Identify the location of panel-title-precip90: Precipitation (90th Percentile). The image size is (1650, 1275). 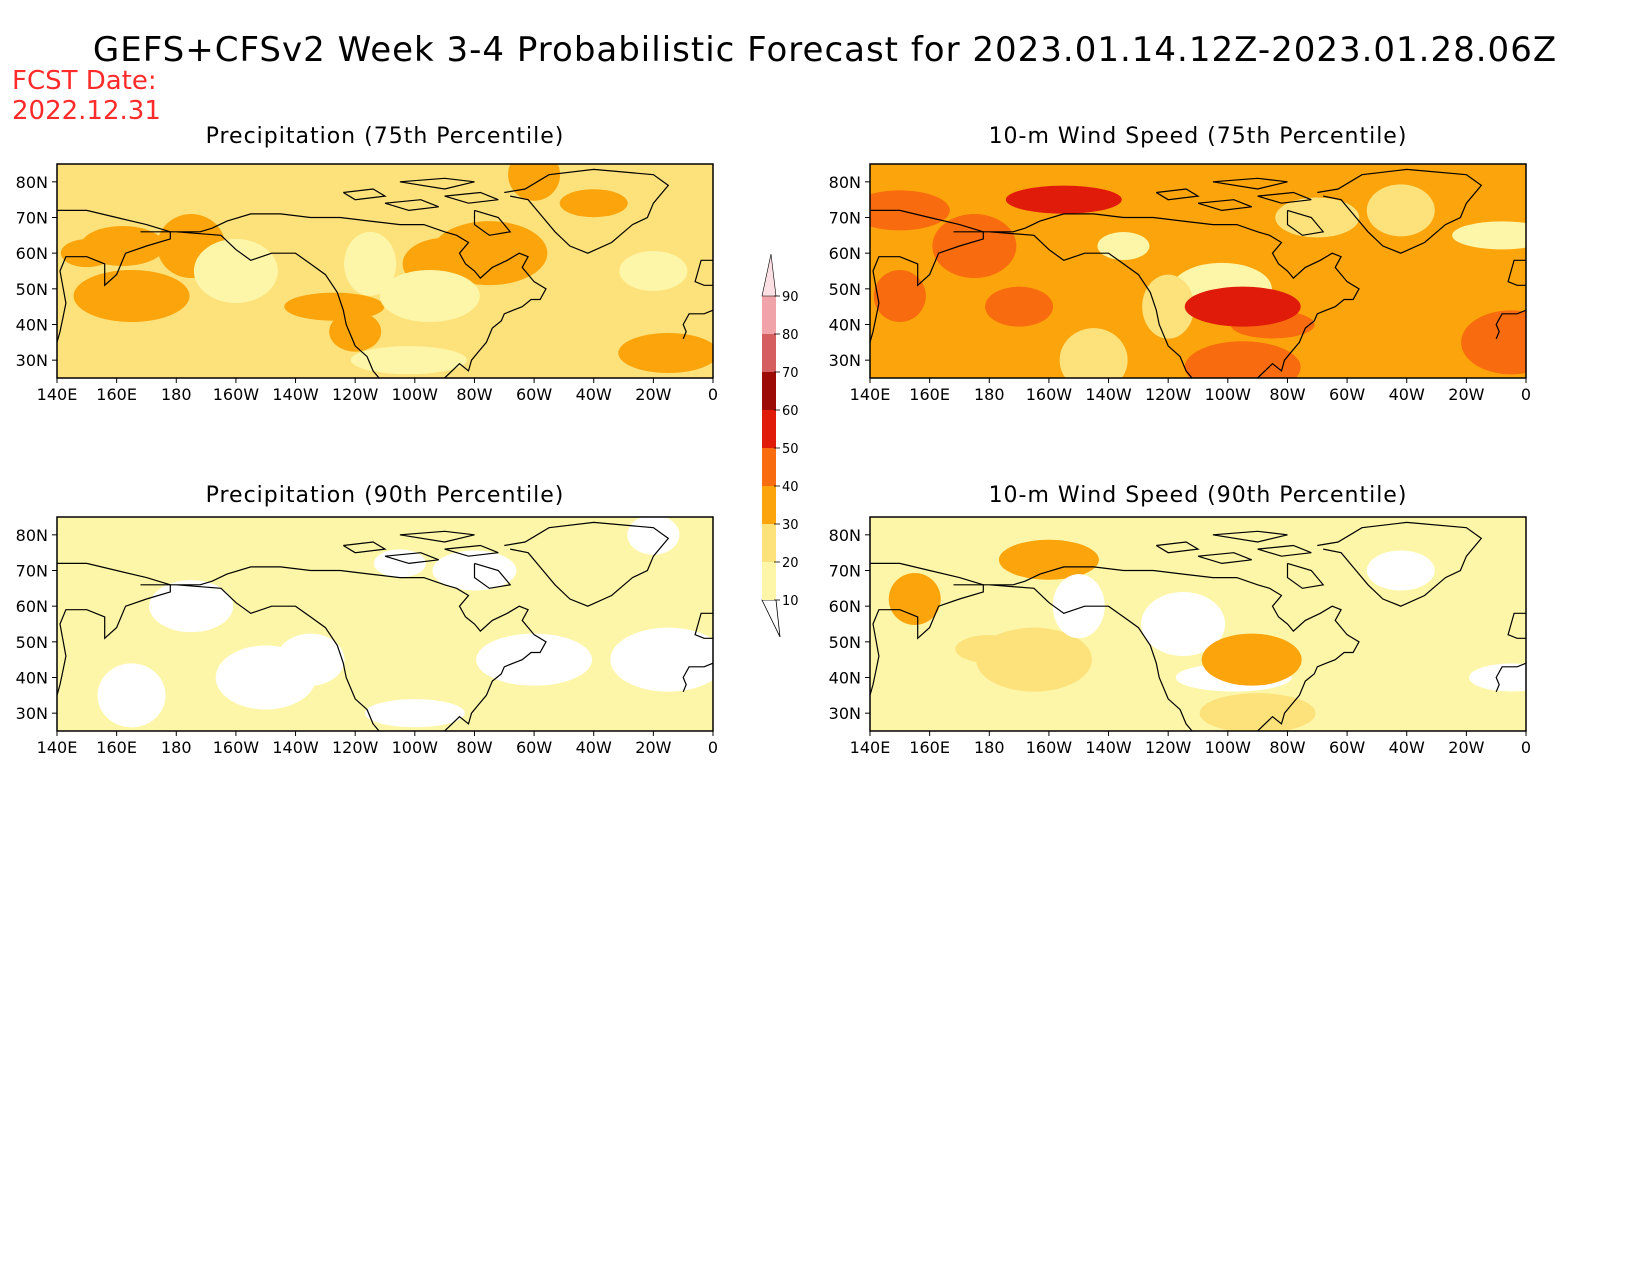
(385, 495).